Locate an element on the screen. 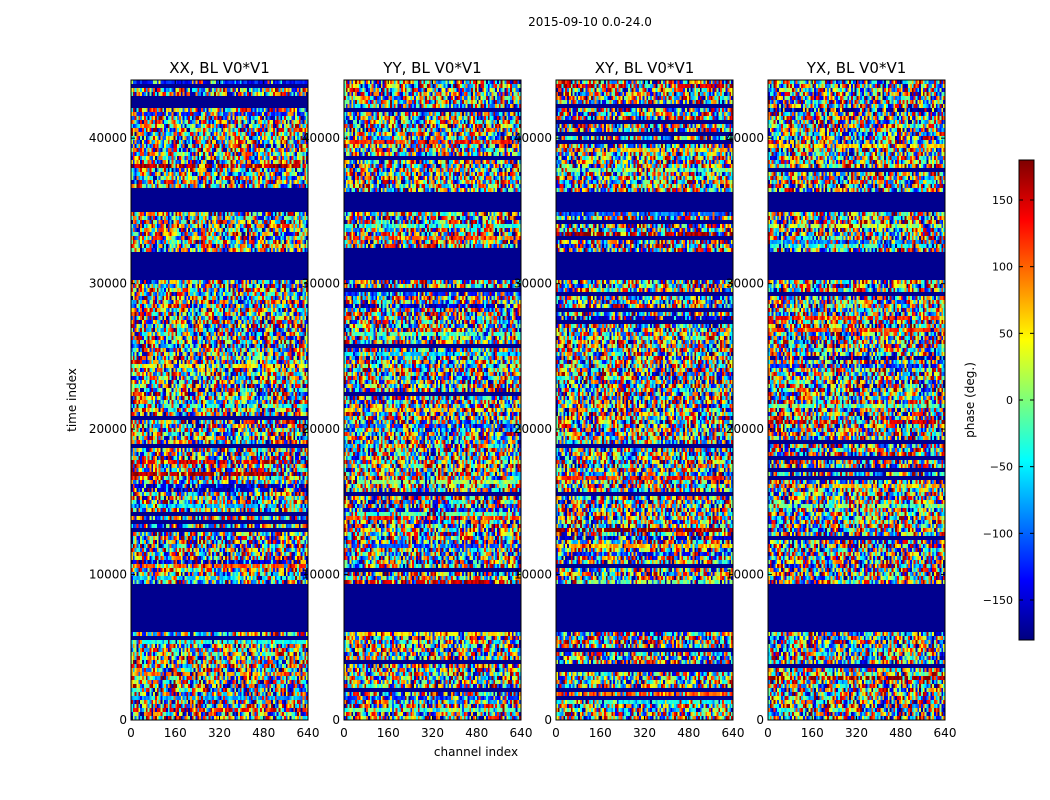 The width and height of the screenshot is (1050, 800). colorbar-tick-label: 50 is located at coordinates (1006, 333).